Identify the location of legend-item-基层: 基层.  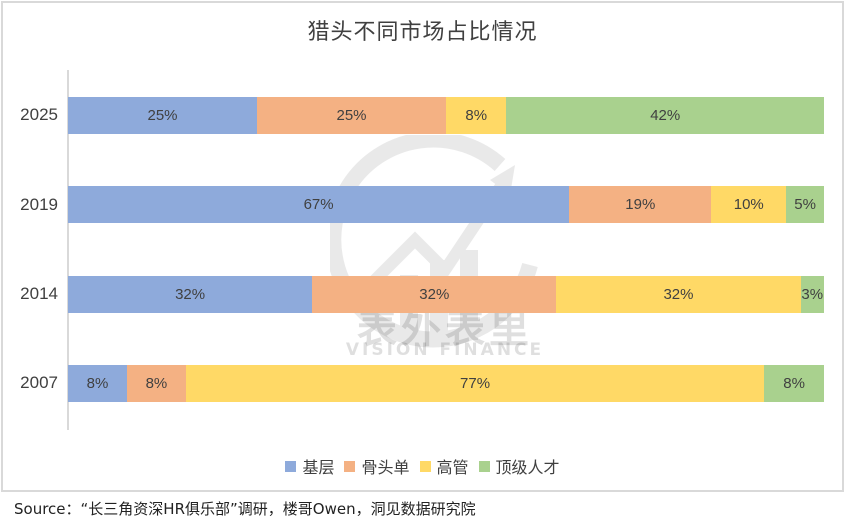
(309, 466).